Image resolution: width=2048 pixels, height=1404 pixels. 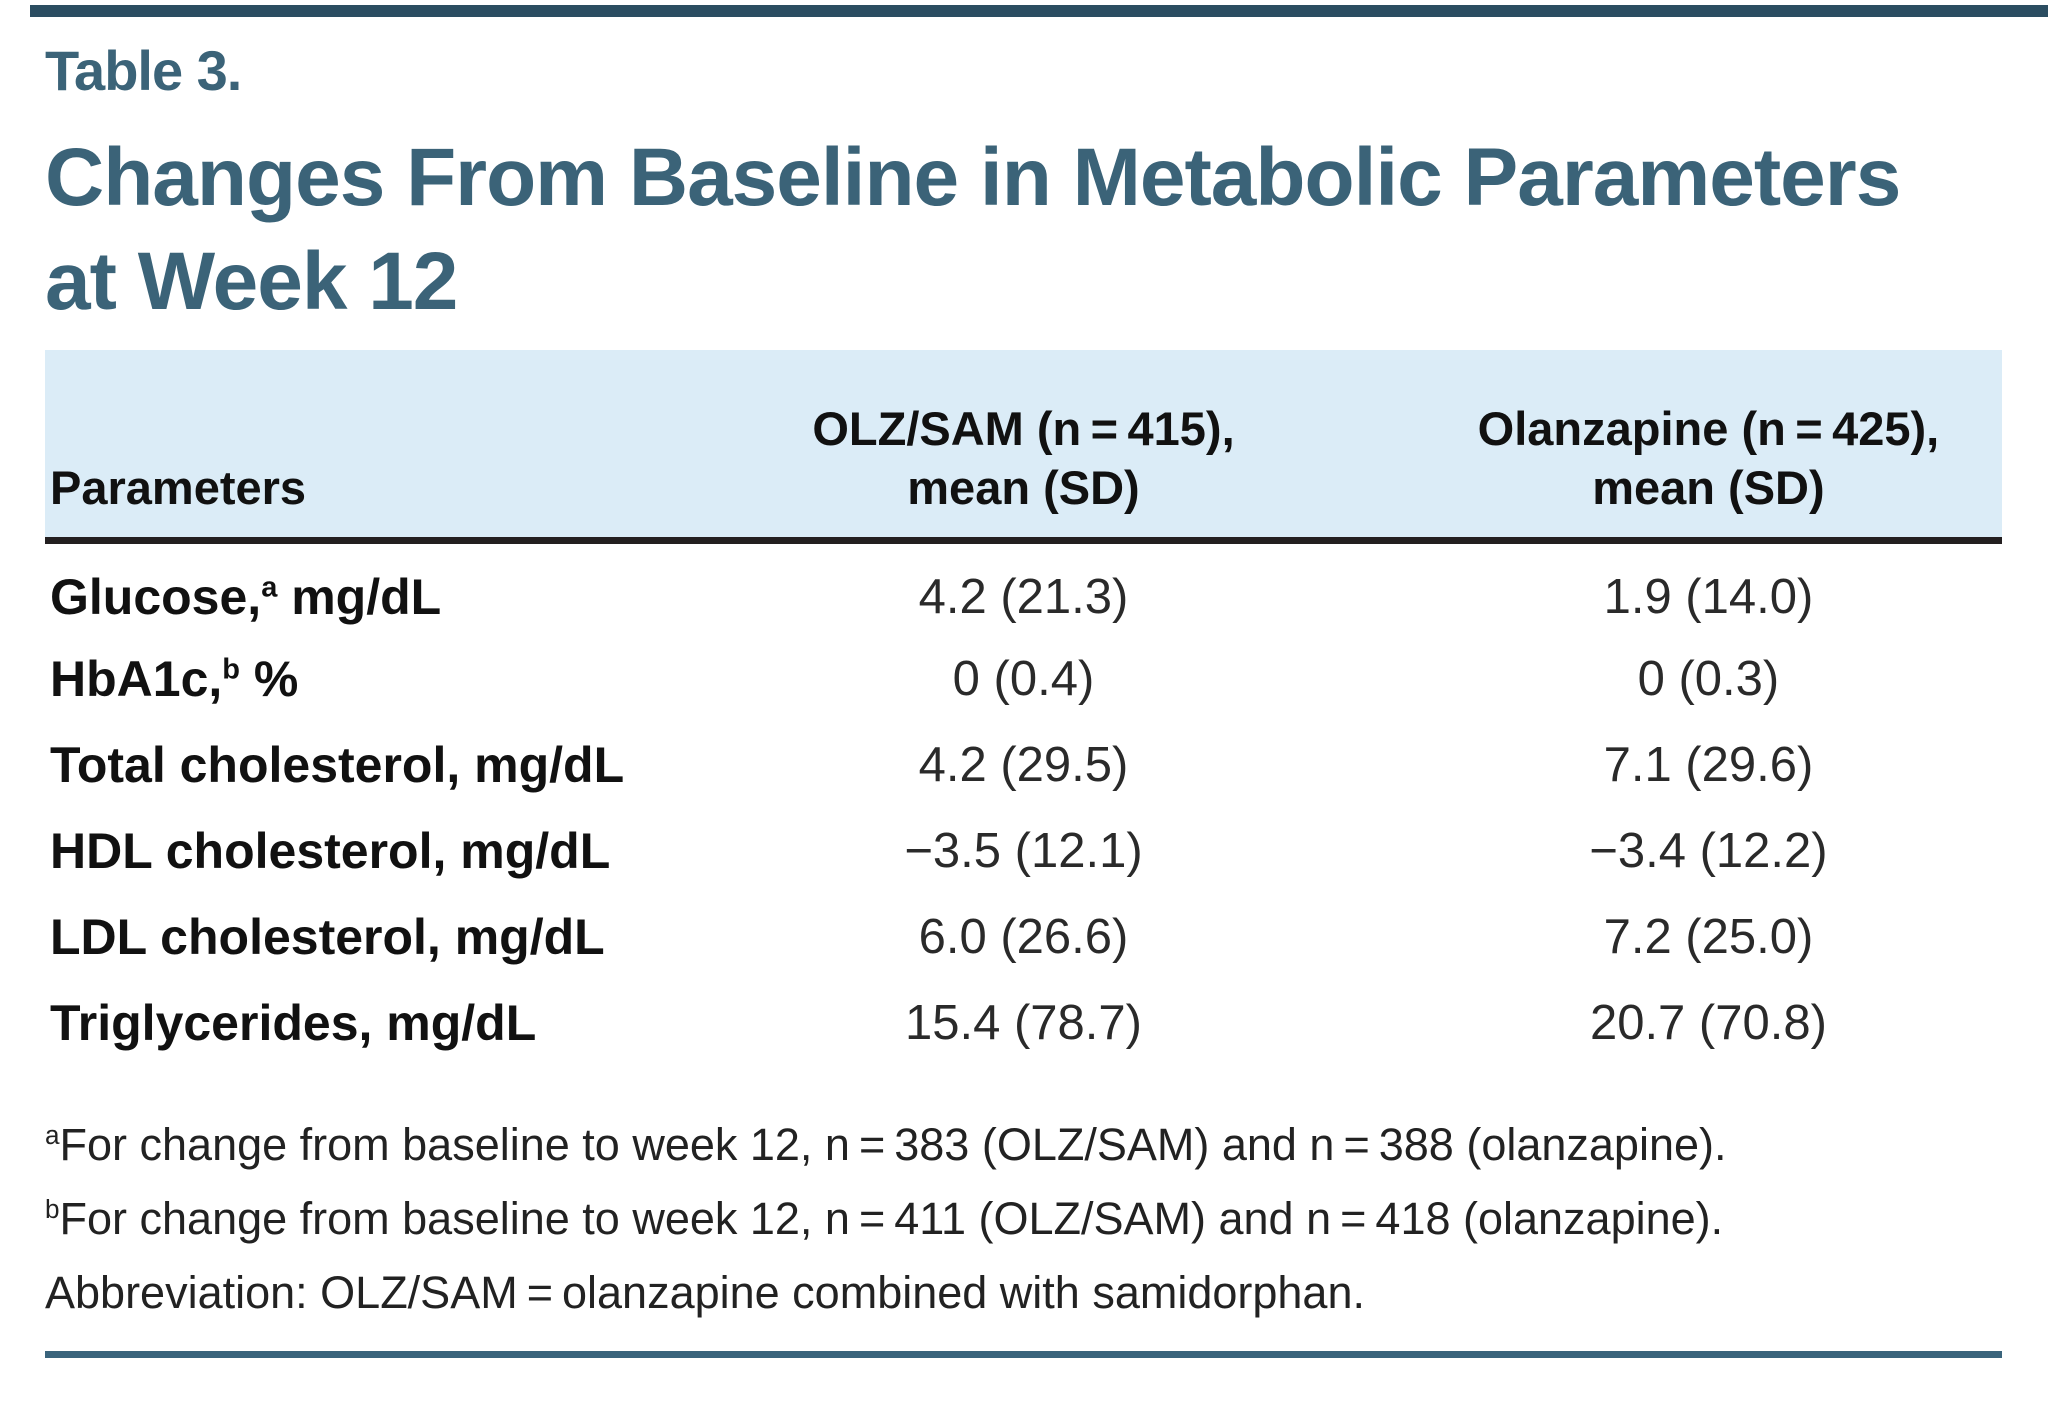 I want to click on column-header-parameters-label: Parameters, so click(x=178, y=487).